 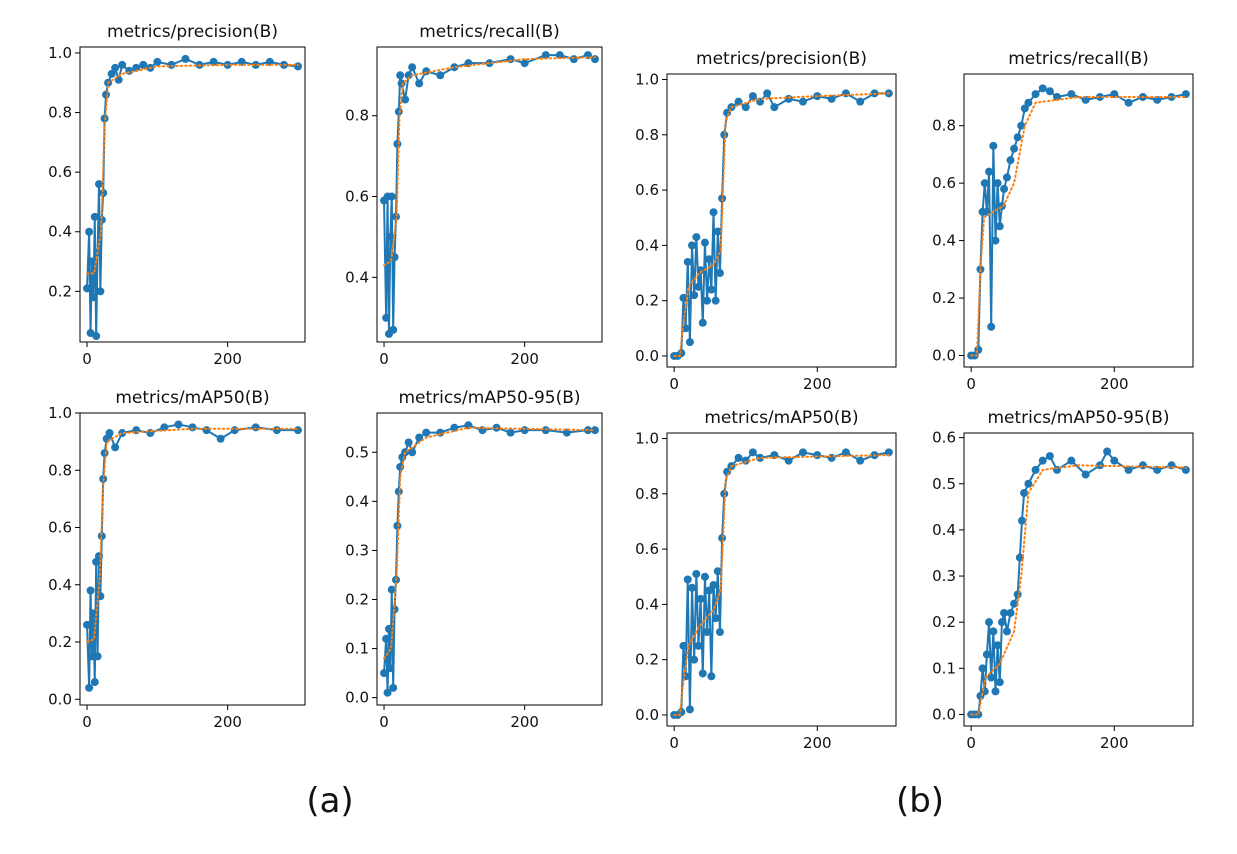 What do you see at coordinates (60, 470) in the screenshot?
I see `y-tick-label: 0.8` at bounding box center [60, 470].